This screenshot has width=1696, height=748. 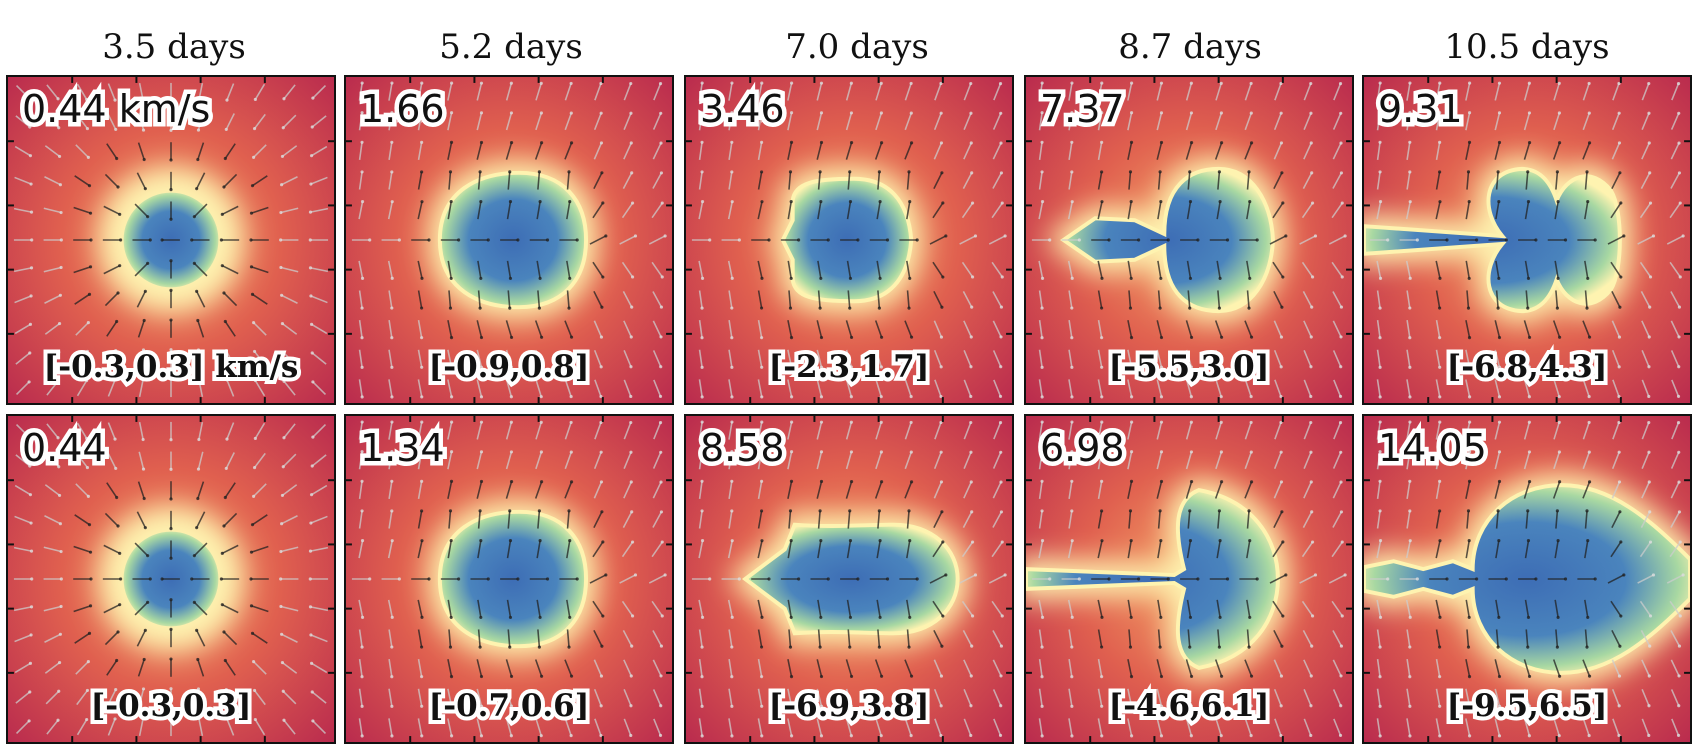 What do you see at coordinates (65, 448) in the screenshot?
I see `max-speed-label: 0.44` at bounding box center [65, 448].